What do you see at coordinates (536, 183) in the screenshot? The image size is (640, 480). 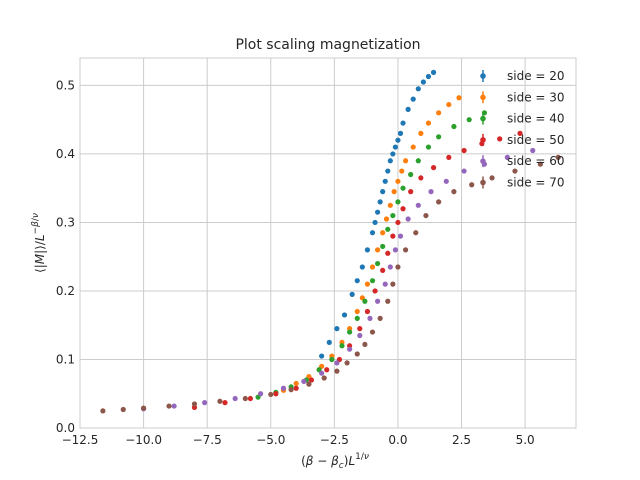 I see `legend-label: side = 70` at bounding box center [536, 183].